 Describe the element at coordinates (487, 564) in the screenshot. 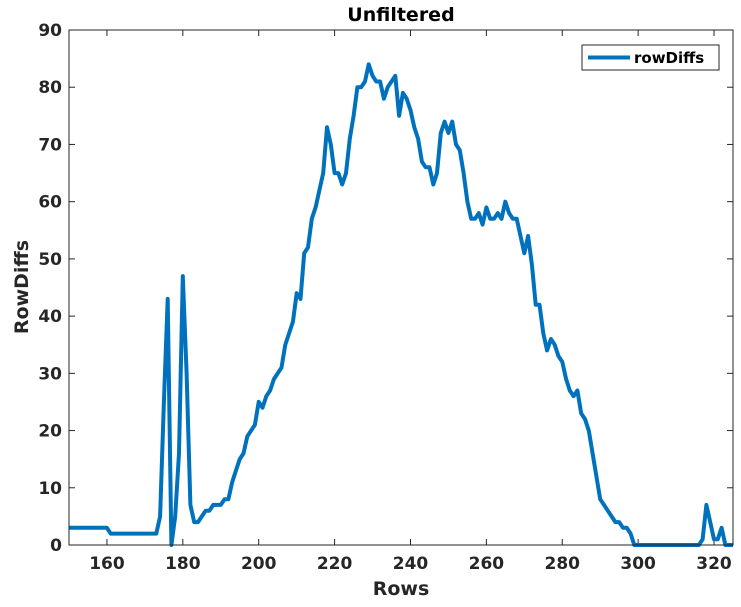

I see `x-tick-label: 260` at that location.